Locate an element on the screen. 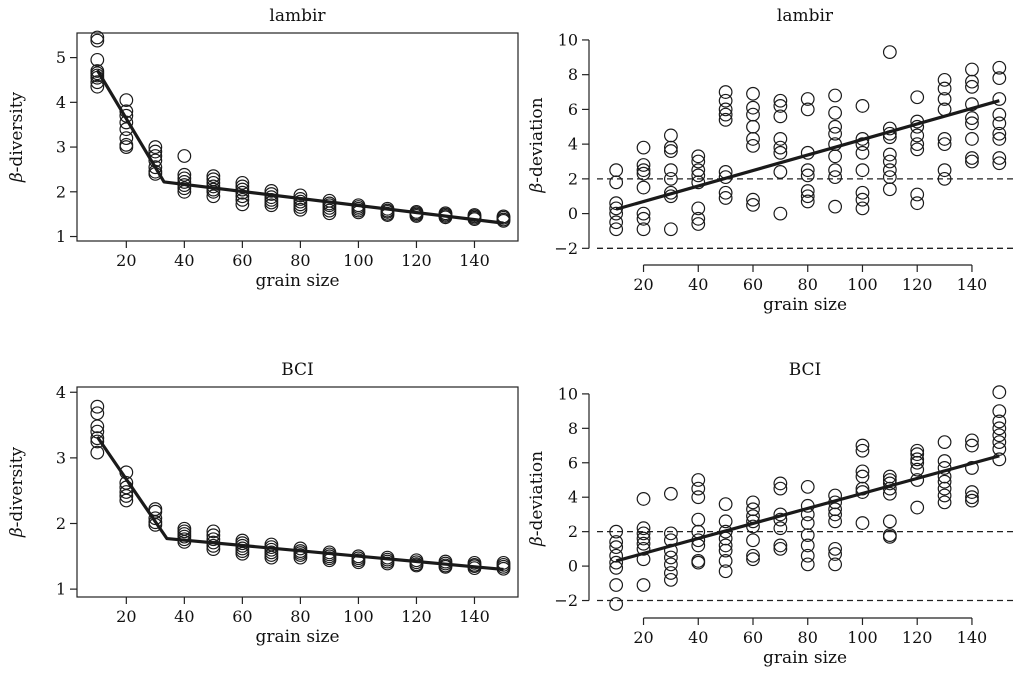  plot-frame is located at coordinates (297, 492).